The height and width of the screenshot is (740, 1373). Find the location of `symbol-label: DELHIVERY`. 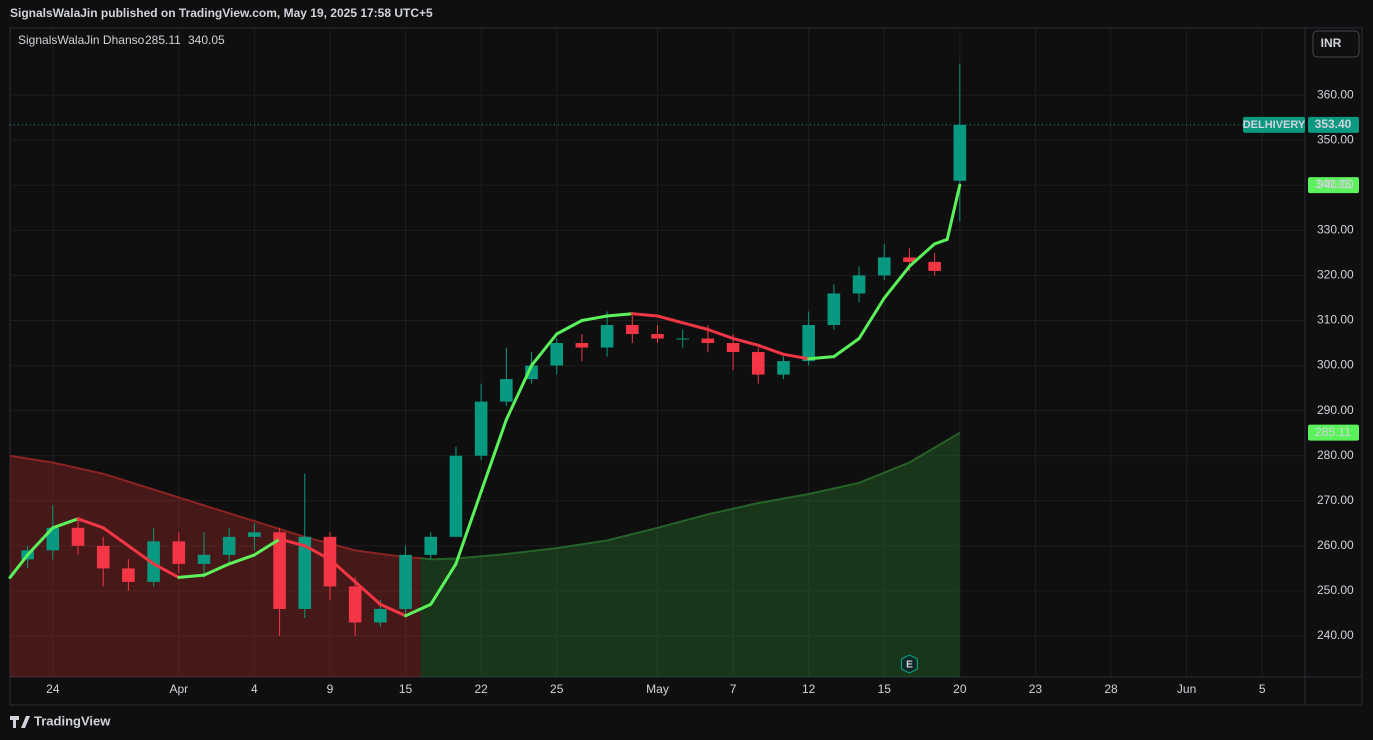

symbol-label: DELHIVERY is located at coordinates (1274, 125).